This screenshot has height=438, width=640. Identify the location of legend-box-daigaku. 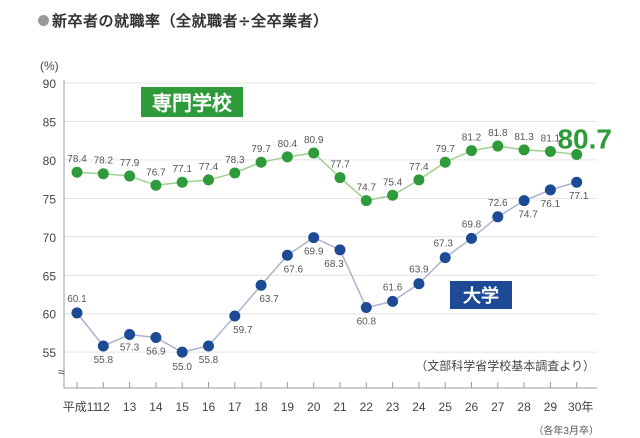
(481, 295).